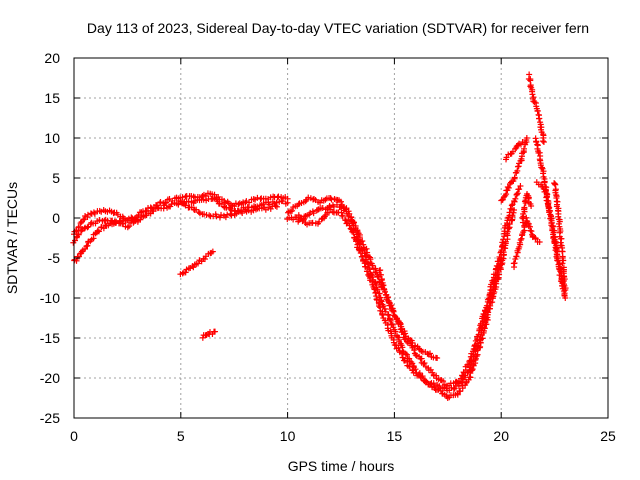 Image resolution: width=640 pixels, height=480 pixels. I want to click on y-tick-label: 5, so click(56, 178).